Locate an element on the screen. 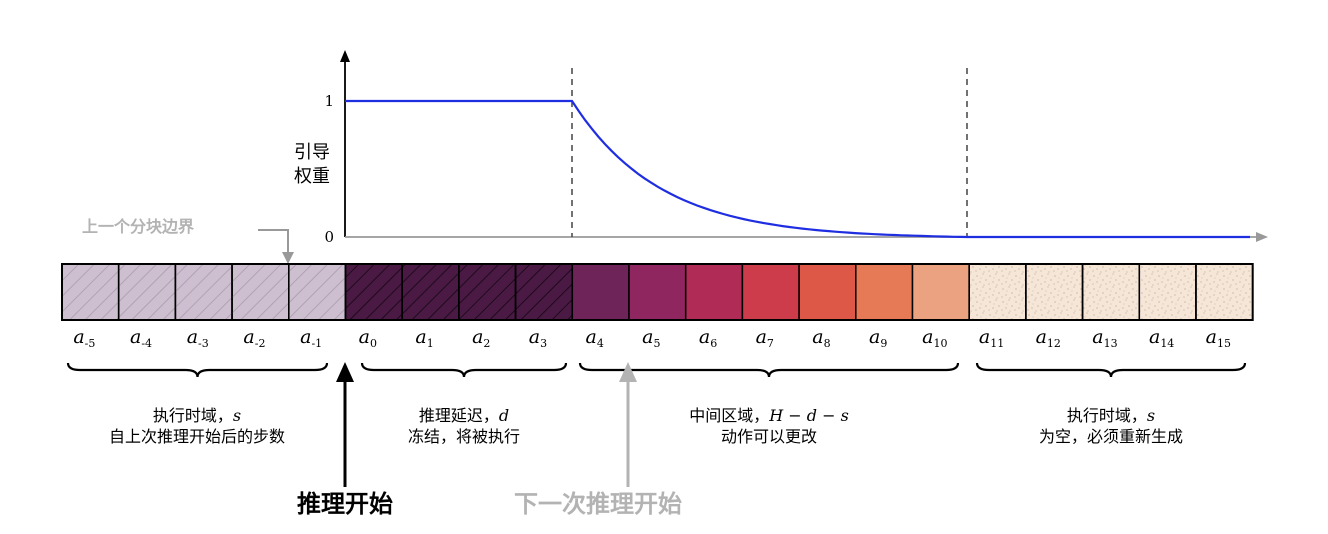 This screenshot has width=1328, height=534. action-label-8: a8 is located at coordinates (821, 338).